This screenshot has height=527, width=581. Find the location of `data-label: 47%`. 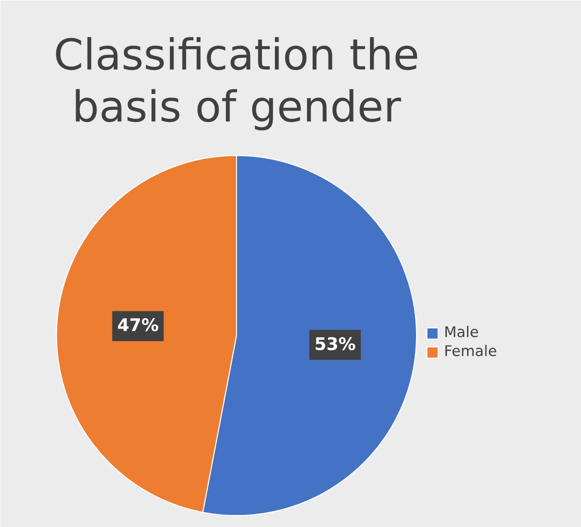

data-label: 47% is located at coordinates (138, 326).